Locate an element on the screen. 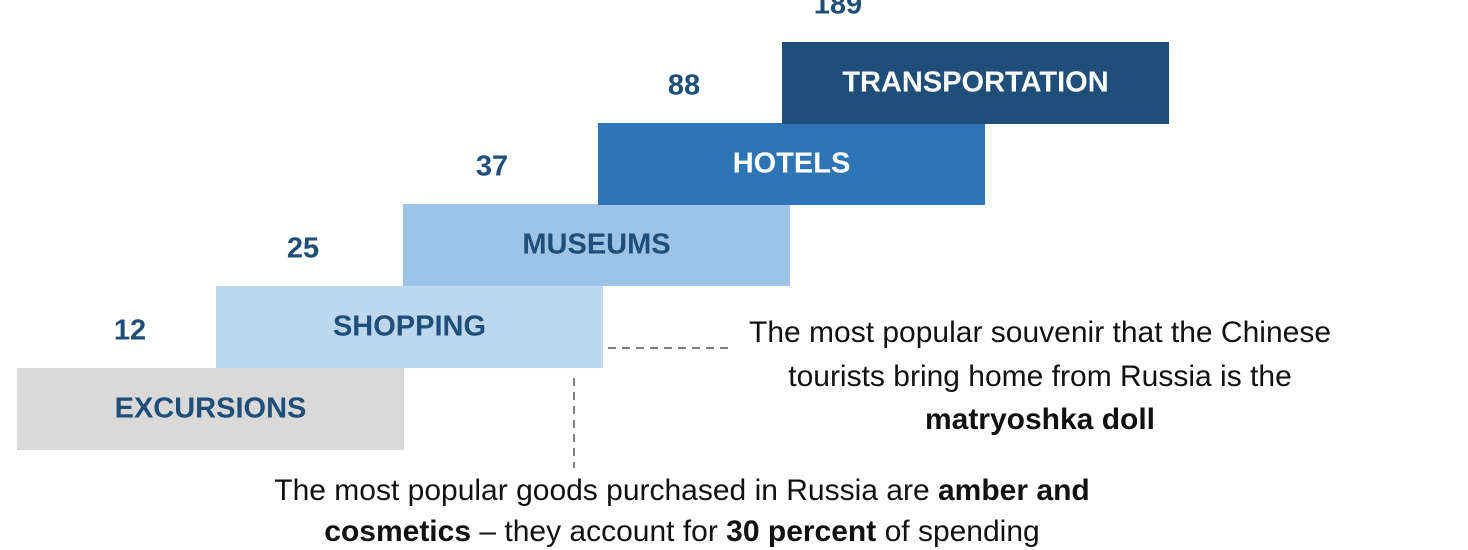  step-label: MUSEUMS is located at coordinates (596, 245).